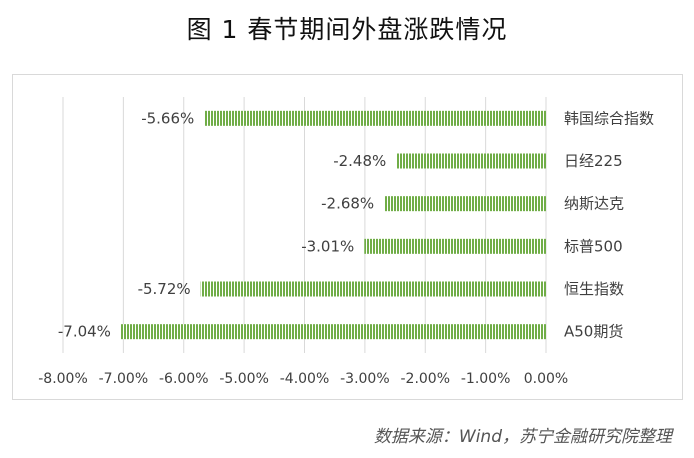  Describe the element at coordinates (167, 118) in the screenshot. I see `data-label: -5.66%` at that location.